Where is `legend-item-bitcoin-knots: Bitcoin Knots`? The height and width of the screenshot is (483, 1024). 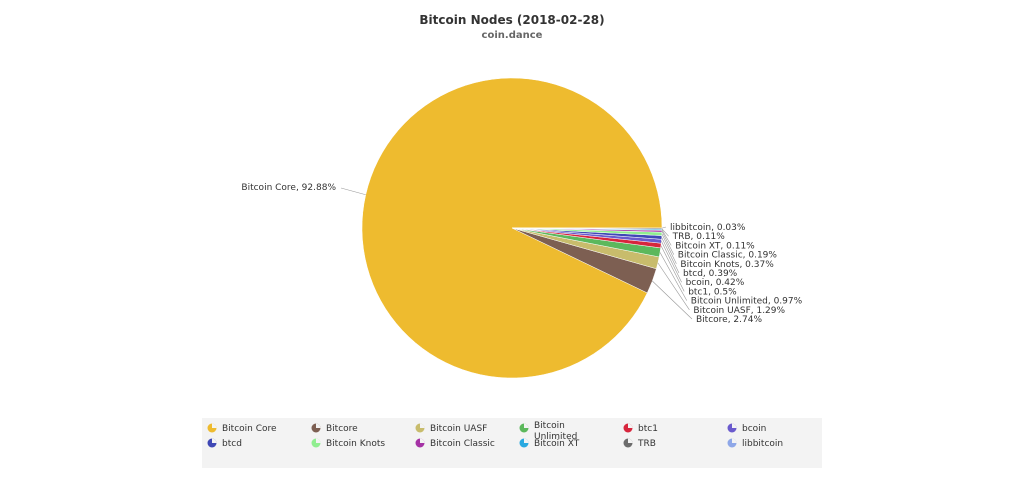 legend-item-bitcoin-knots: Bitcoin Knots is located at coordinates (348, 444).